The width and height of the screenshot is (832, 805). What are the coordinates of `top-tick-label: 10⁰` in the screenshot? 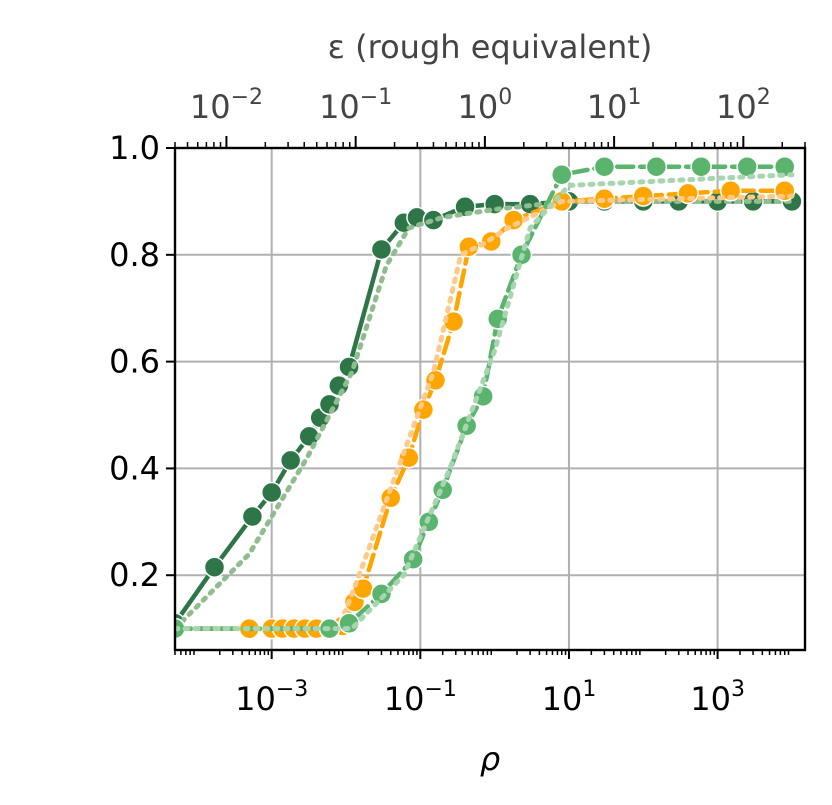 It's located at (485, 105).